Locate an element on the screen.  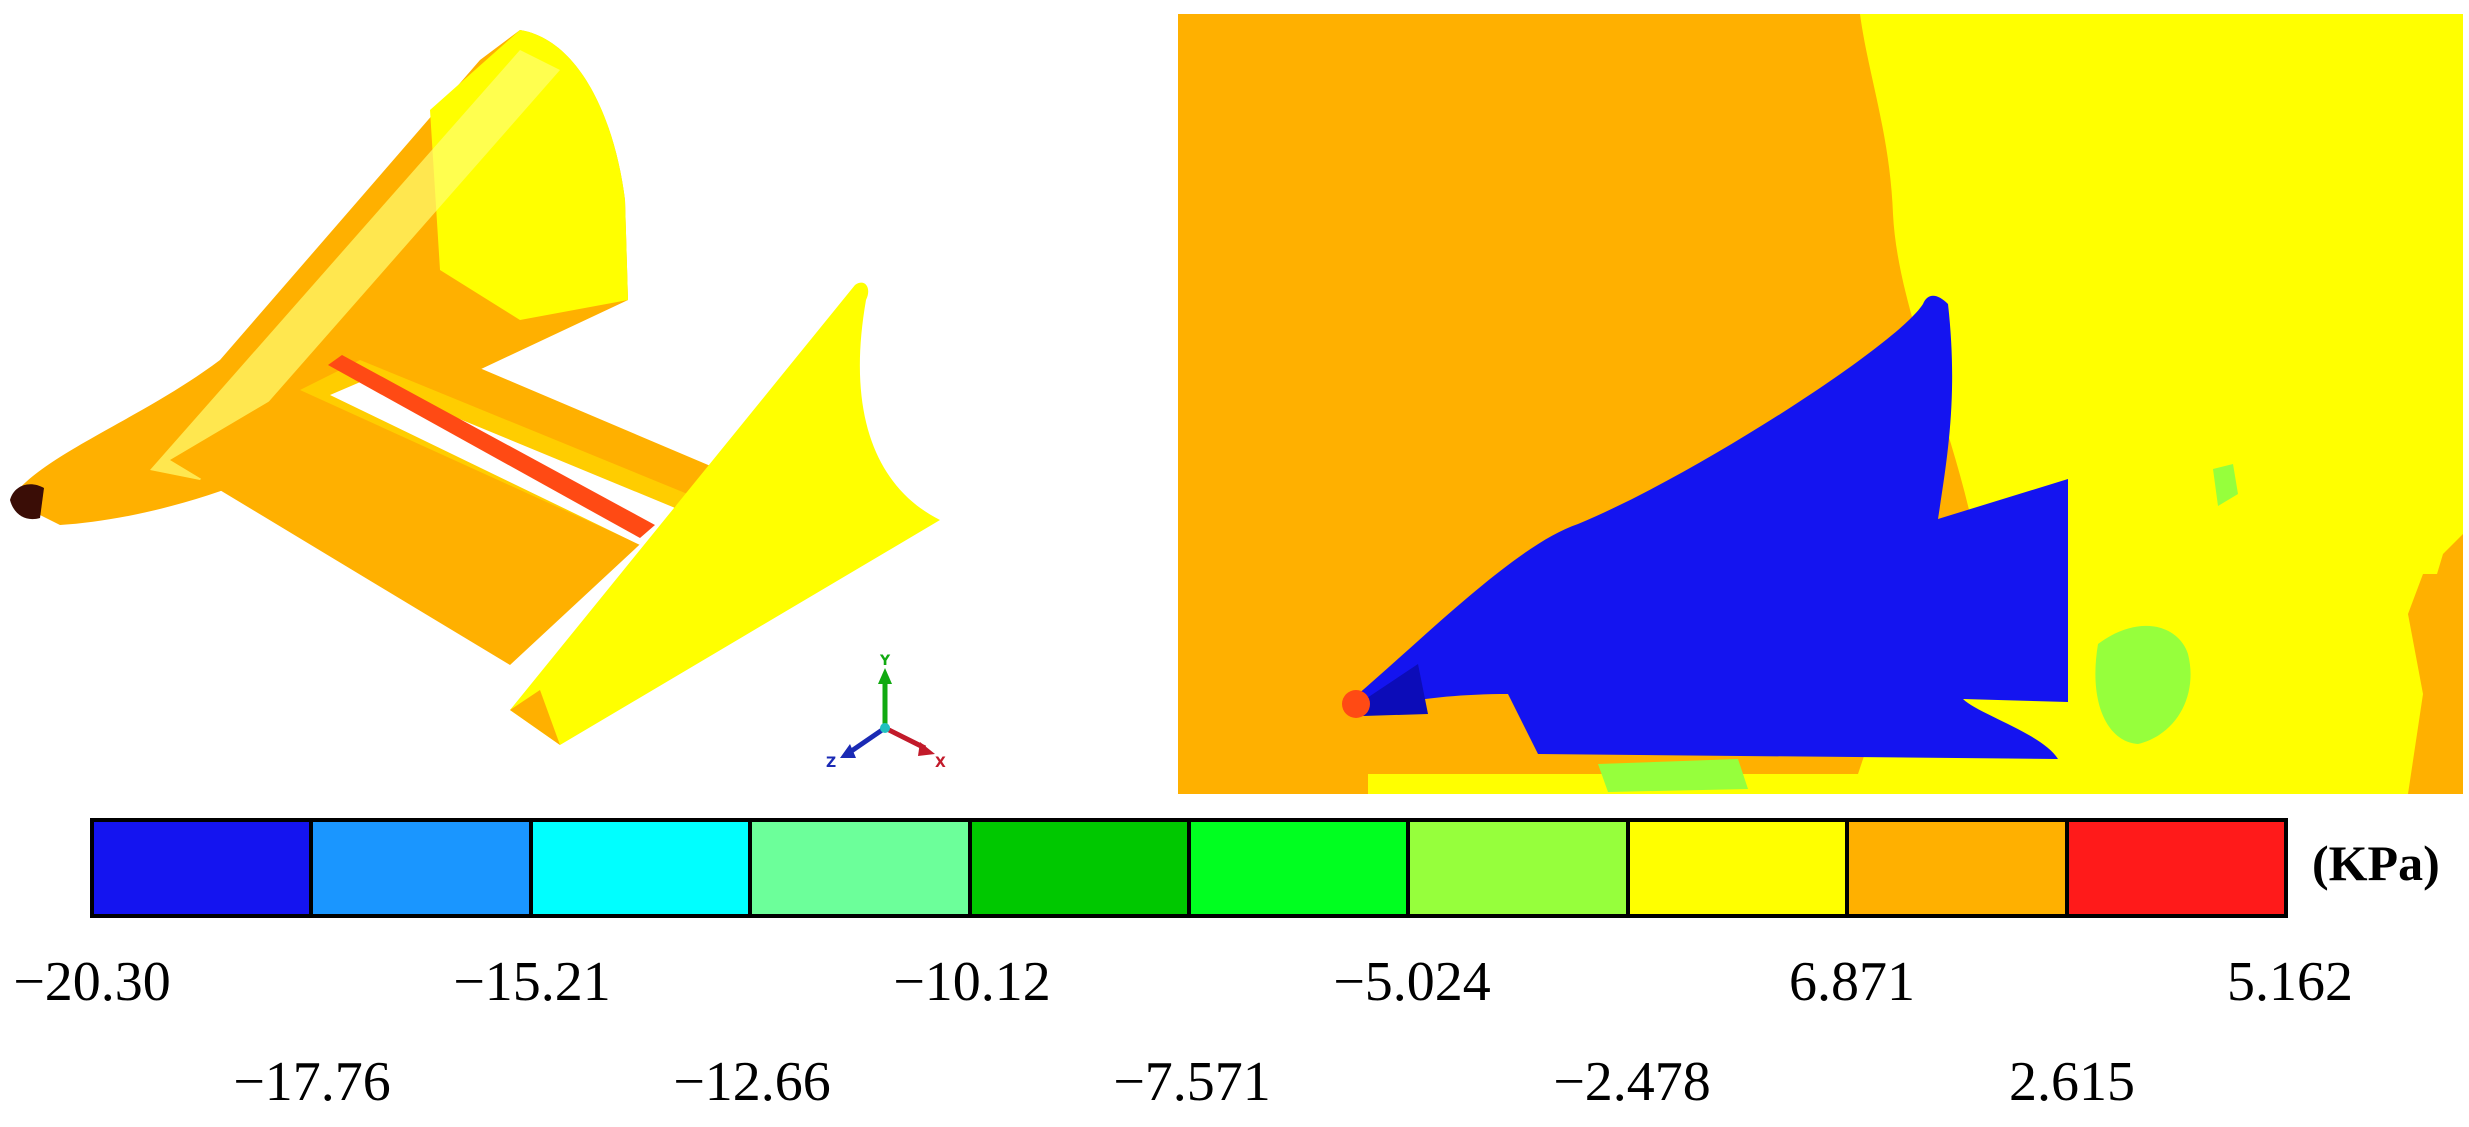
legend-tick-label: −15.21 is located at coordinates (532, 982).